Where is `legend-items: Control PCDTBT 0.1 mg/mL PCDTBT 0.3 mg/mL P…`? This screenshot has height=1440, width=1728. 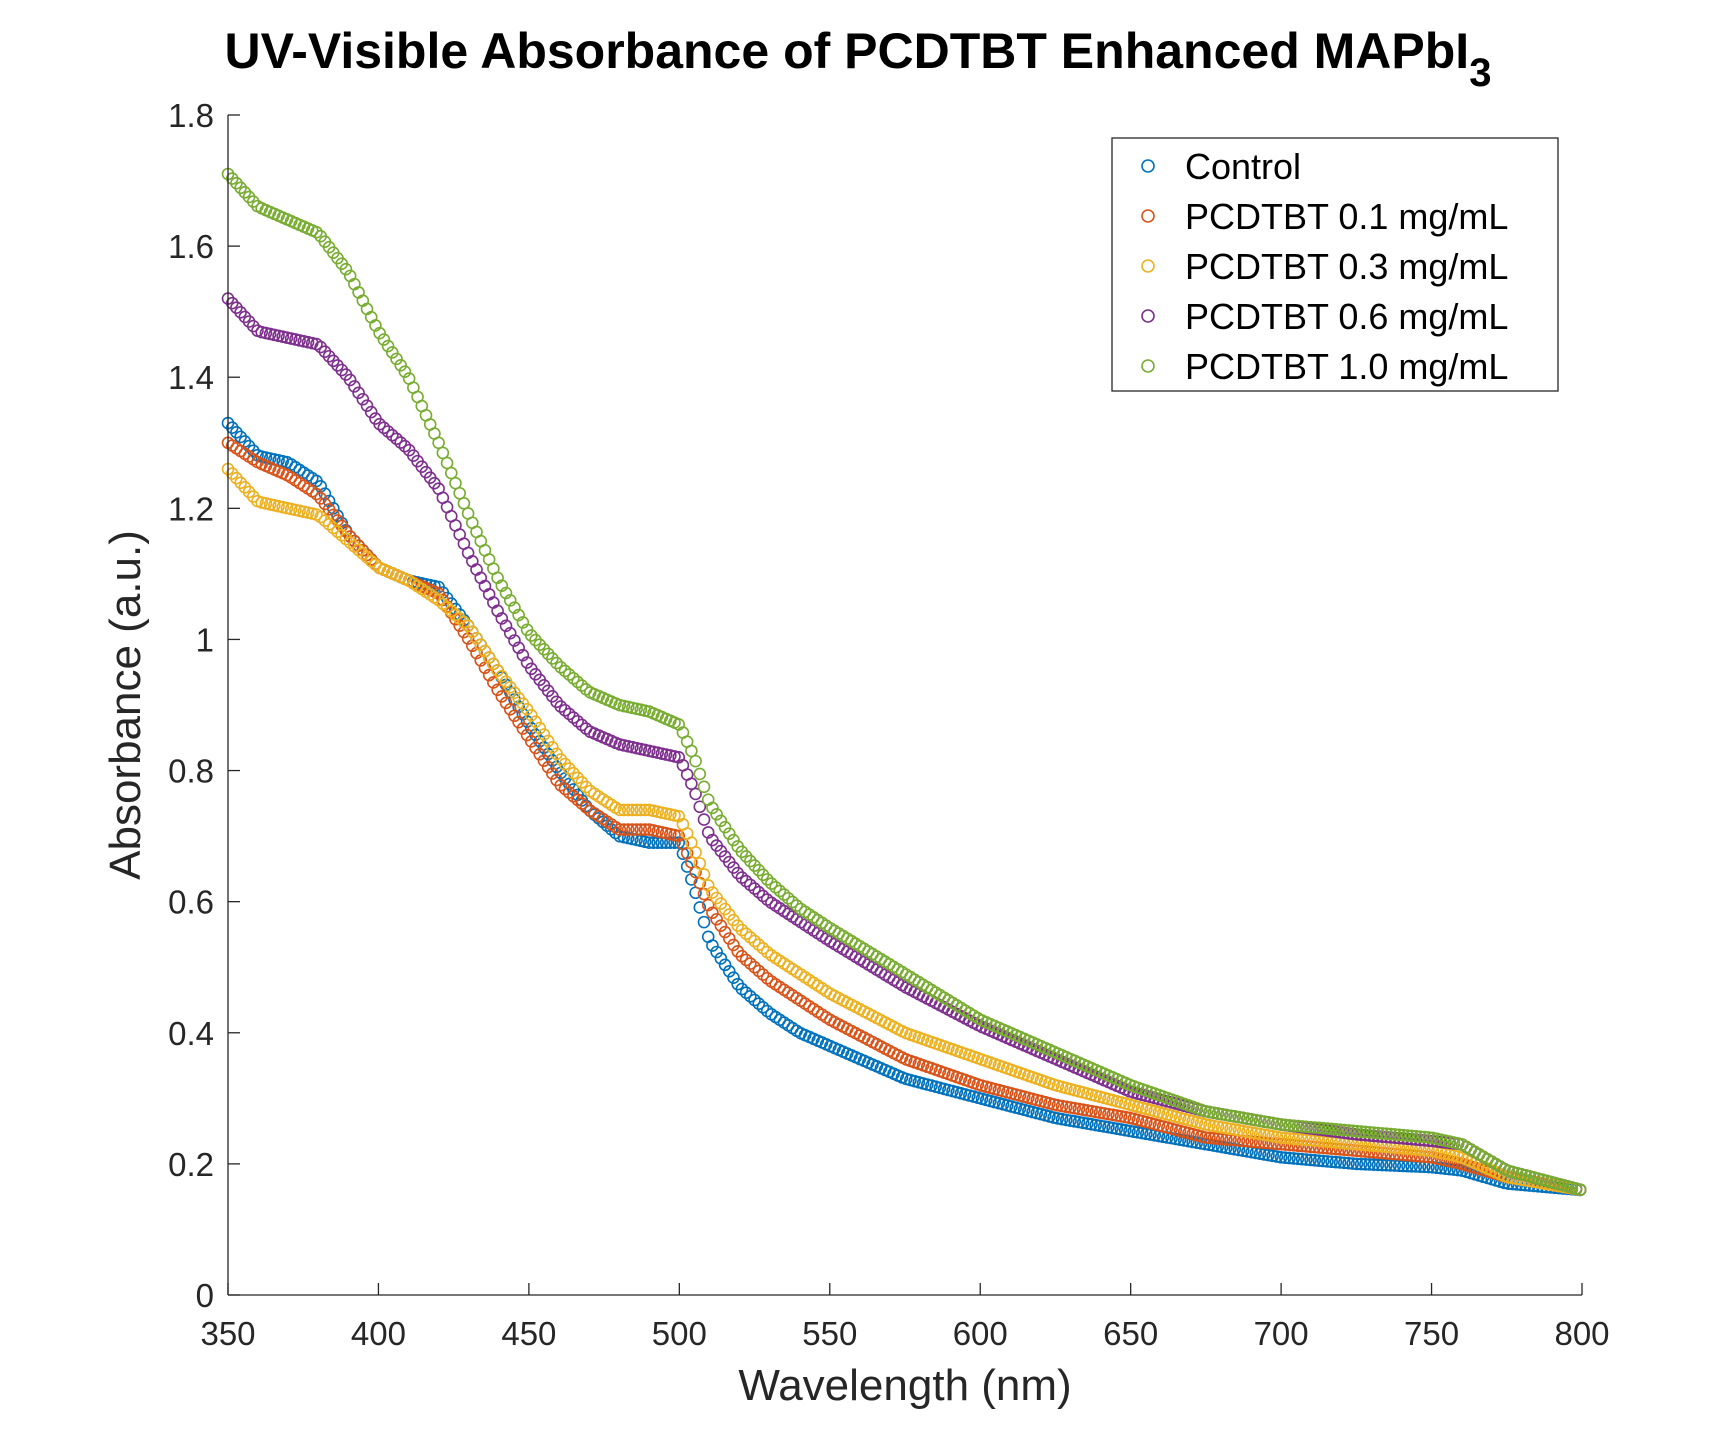
legend-items: Control PCDTBT 0.1 mg/mL PCDTBT 0.3 mg/mL P… is located at coordinates (1324, 266).